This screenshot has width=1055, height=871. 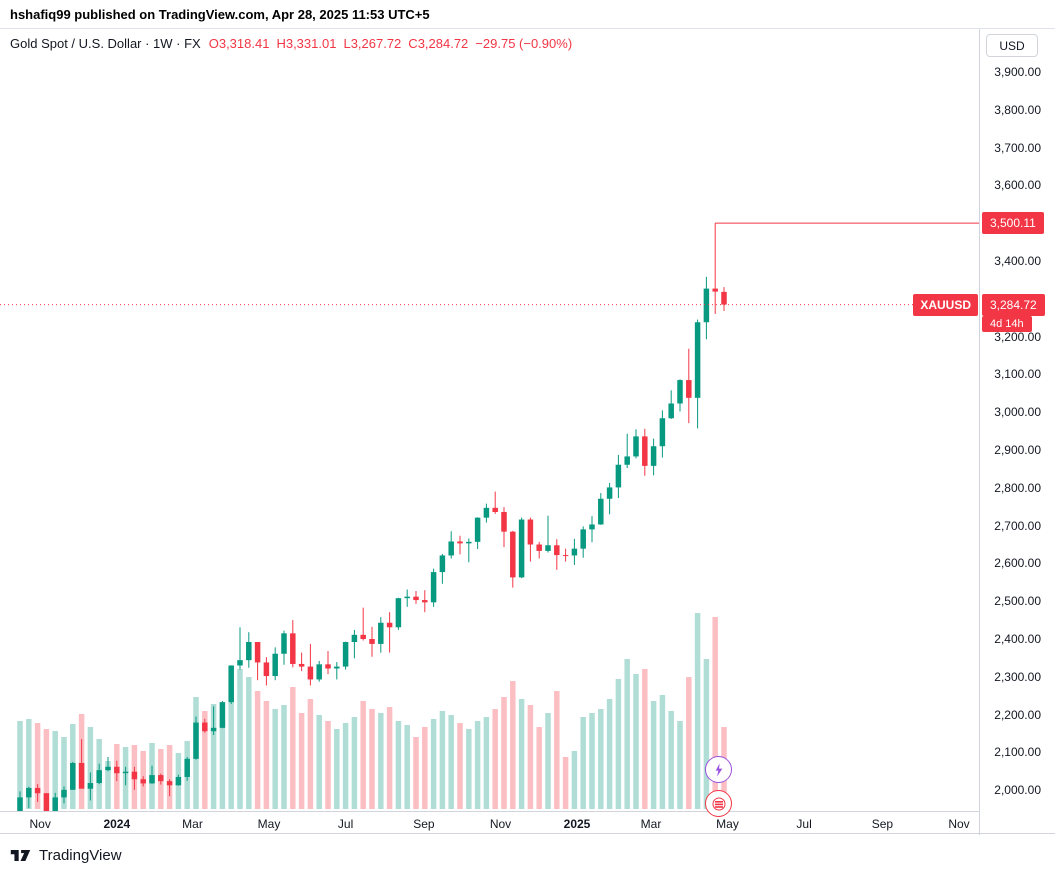 I want to click on currency-usd-button: USD, so click(x=1012, y=45).